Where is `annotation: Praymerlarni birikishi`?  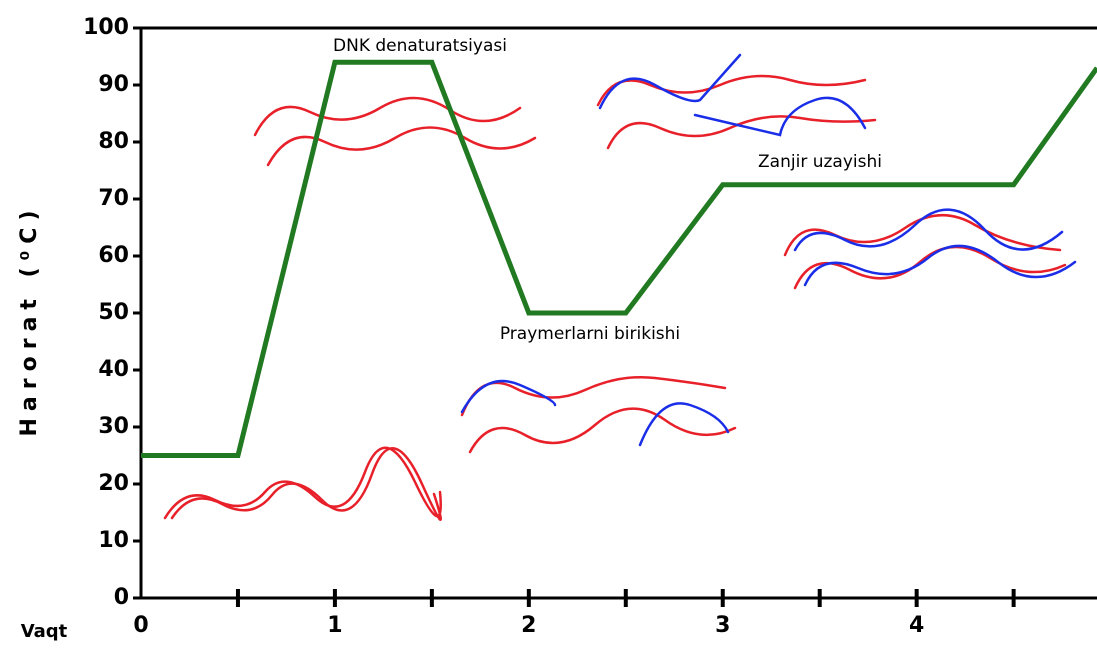 annotation: Praymerlarni birikishi is located at coordinates (590, 334).